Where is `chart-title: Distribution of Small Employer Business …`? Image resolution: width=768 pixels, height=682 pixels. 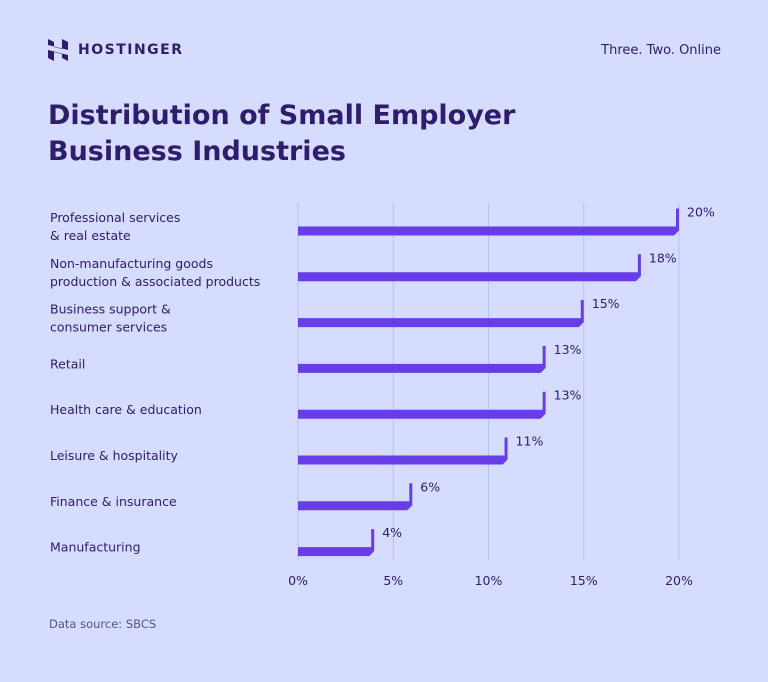 chart-title: Distribution of Small Employer Business … is located at coordinates (282, 133).